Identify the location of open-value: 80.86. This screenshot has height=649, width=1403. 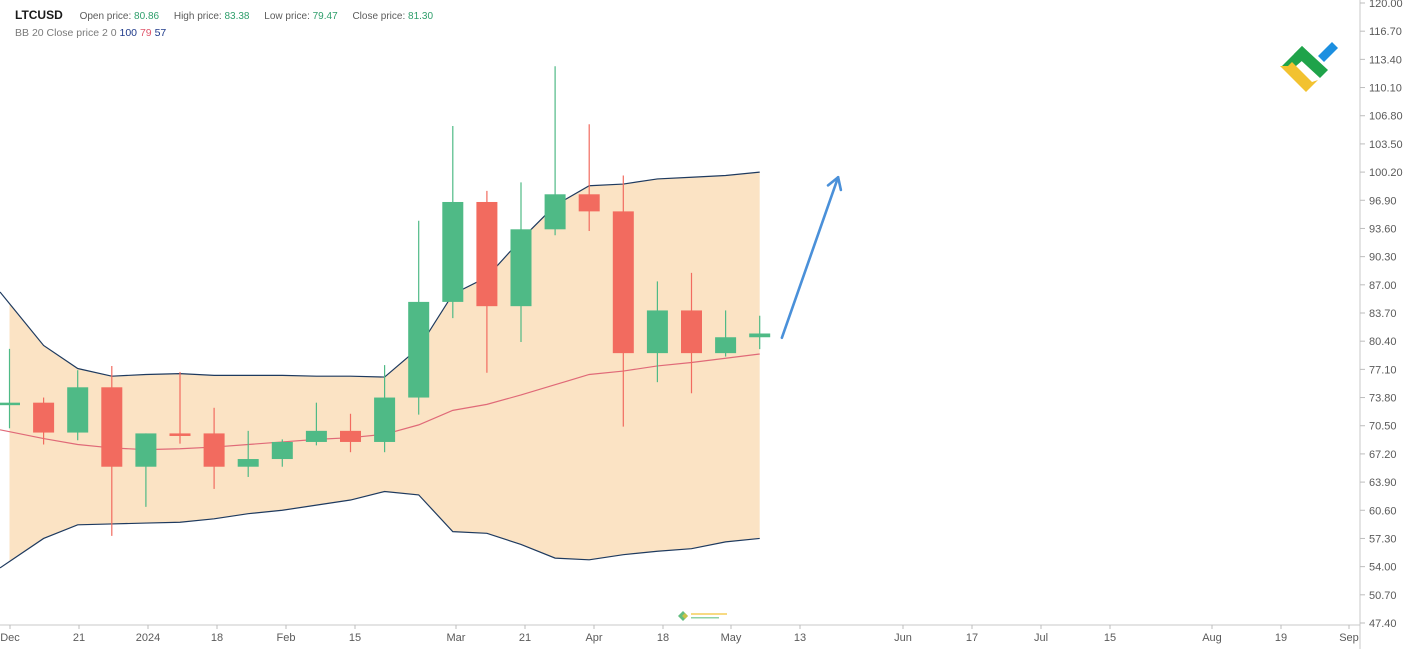
(147, 16).